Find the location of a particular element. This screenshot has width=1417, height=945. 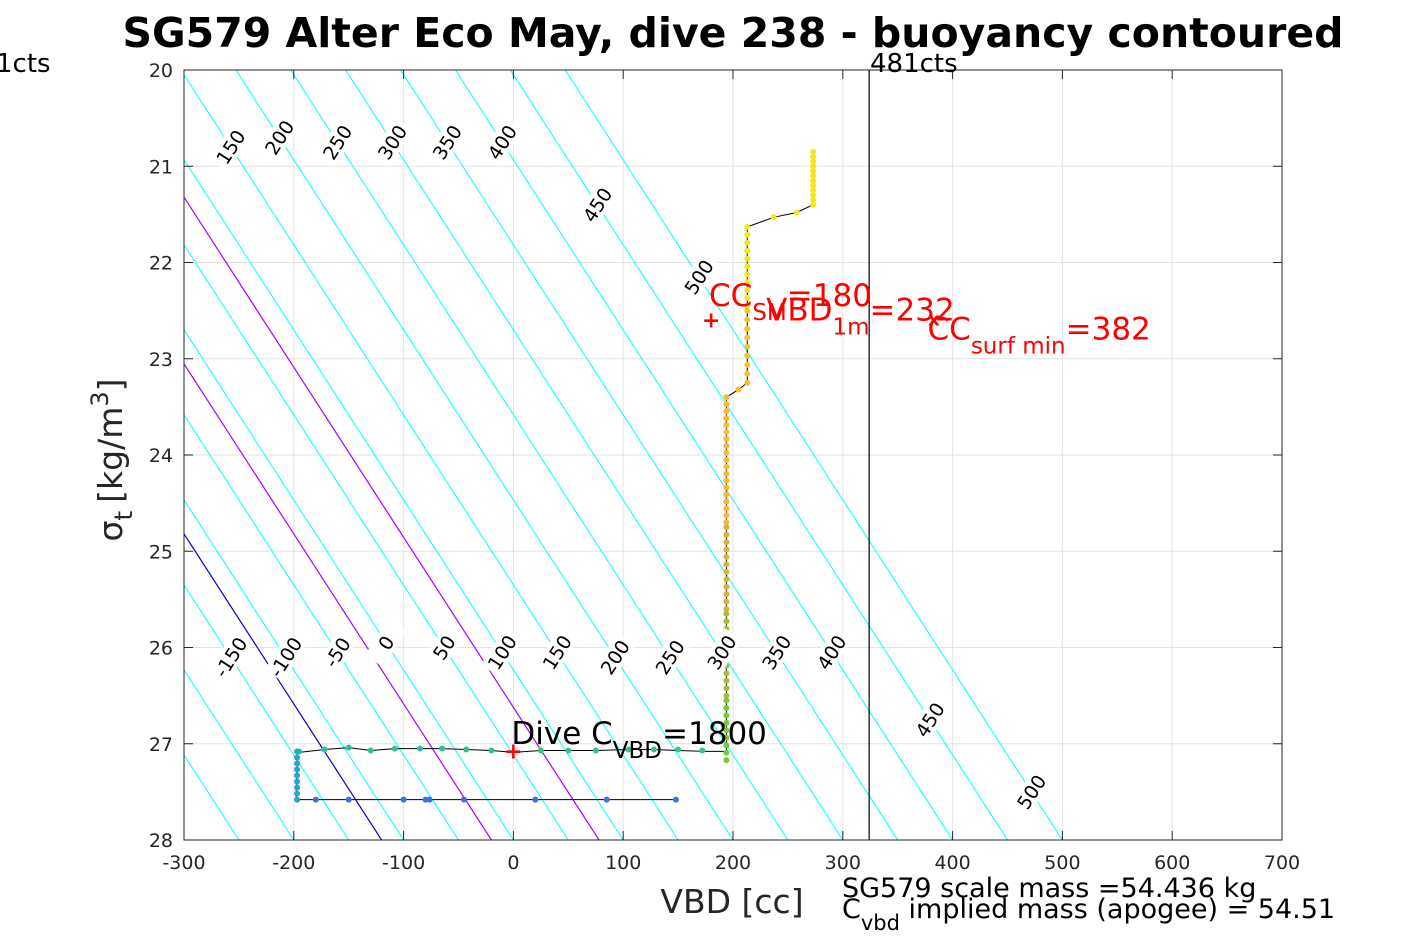

annotation-value: =382 is located at coordinates (1108, 330).